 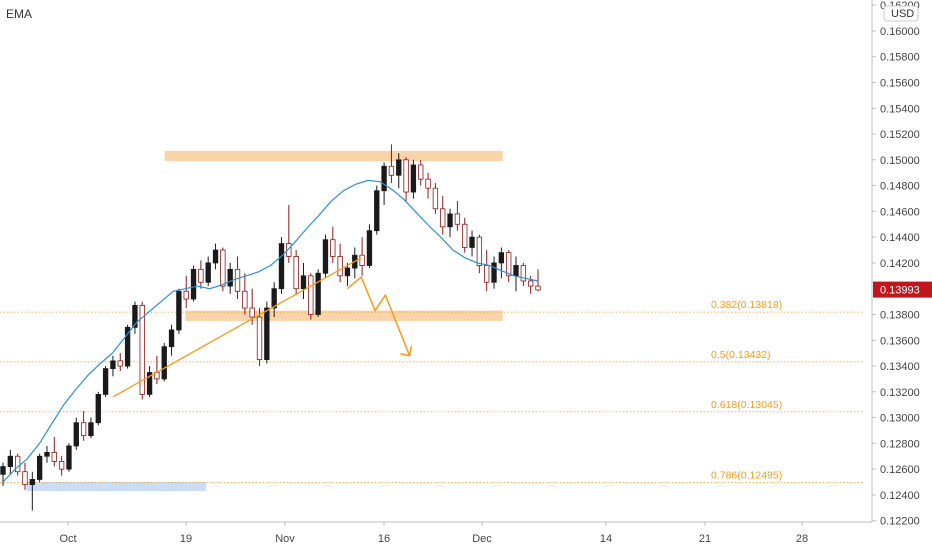 What do you see at coordinates (802, 539) in the screenshot?
I see `time-tick-label: 28` at bounding box center [802, 539].